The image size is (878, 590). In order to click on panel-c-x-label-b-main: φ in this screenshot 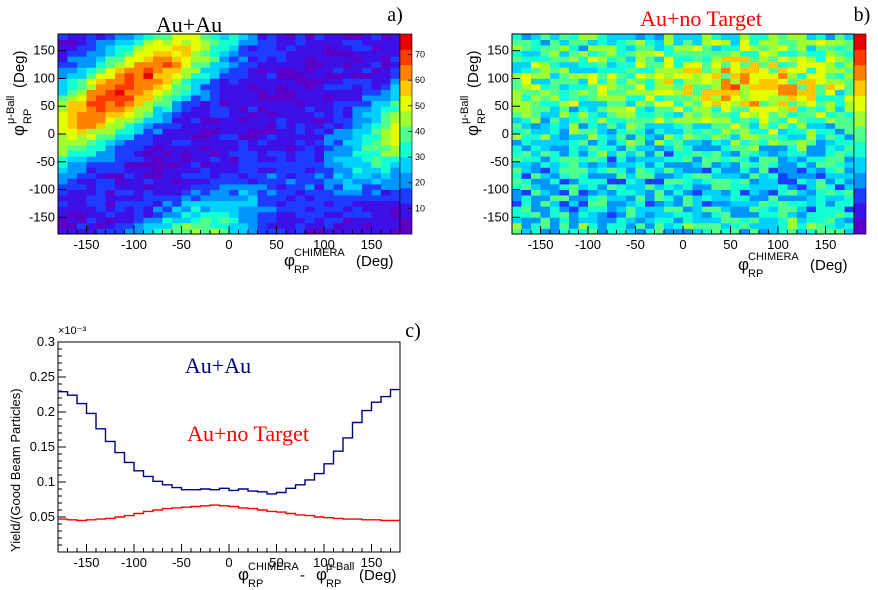, I will do `click(321, 574)`.